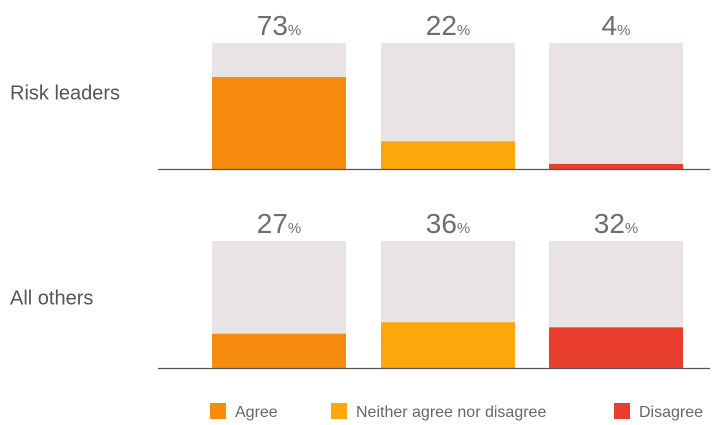 The image size is (724, 425). What do you see at coordinates (218, 411) in the screenshot?
I see `legend-swatch-agree` at bounding box center [218, 411].